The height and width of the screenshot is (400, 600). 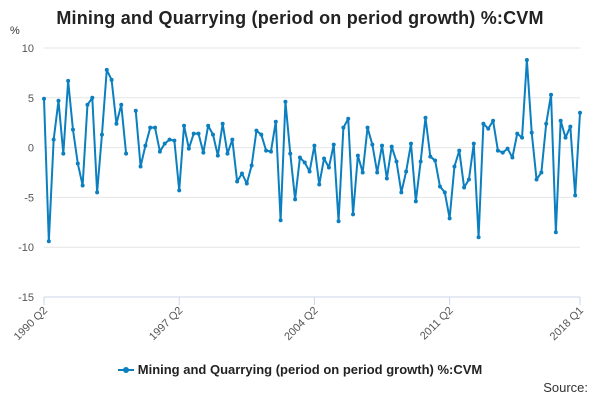 I want to click on y-tick-label: -5, so click(x=29, y=198).